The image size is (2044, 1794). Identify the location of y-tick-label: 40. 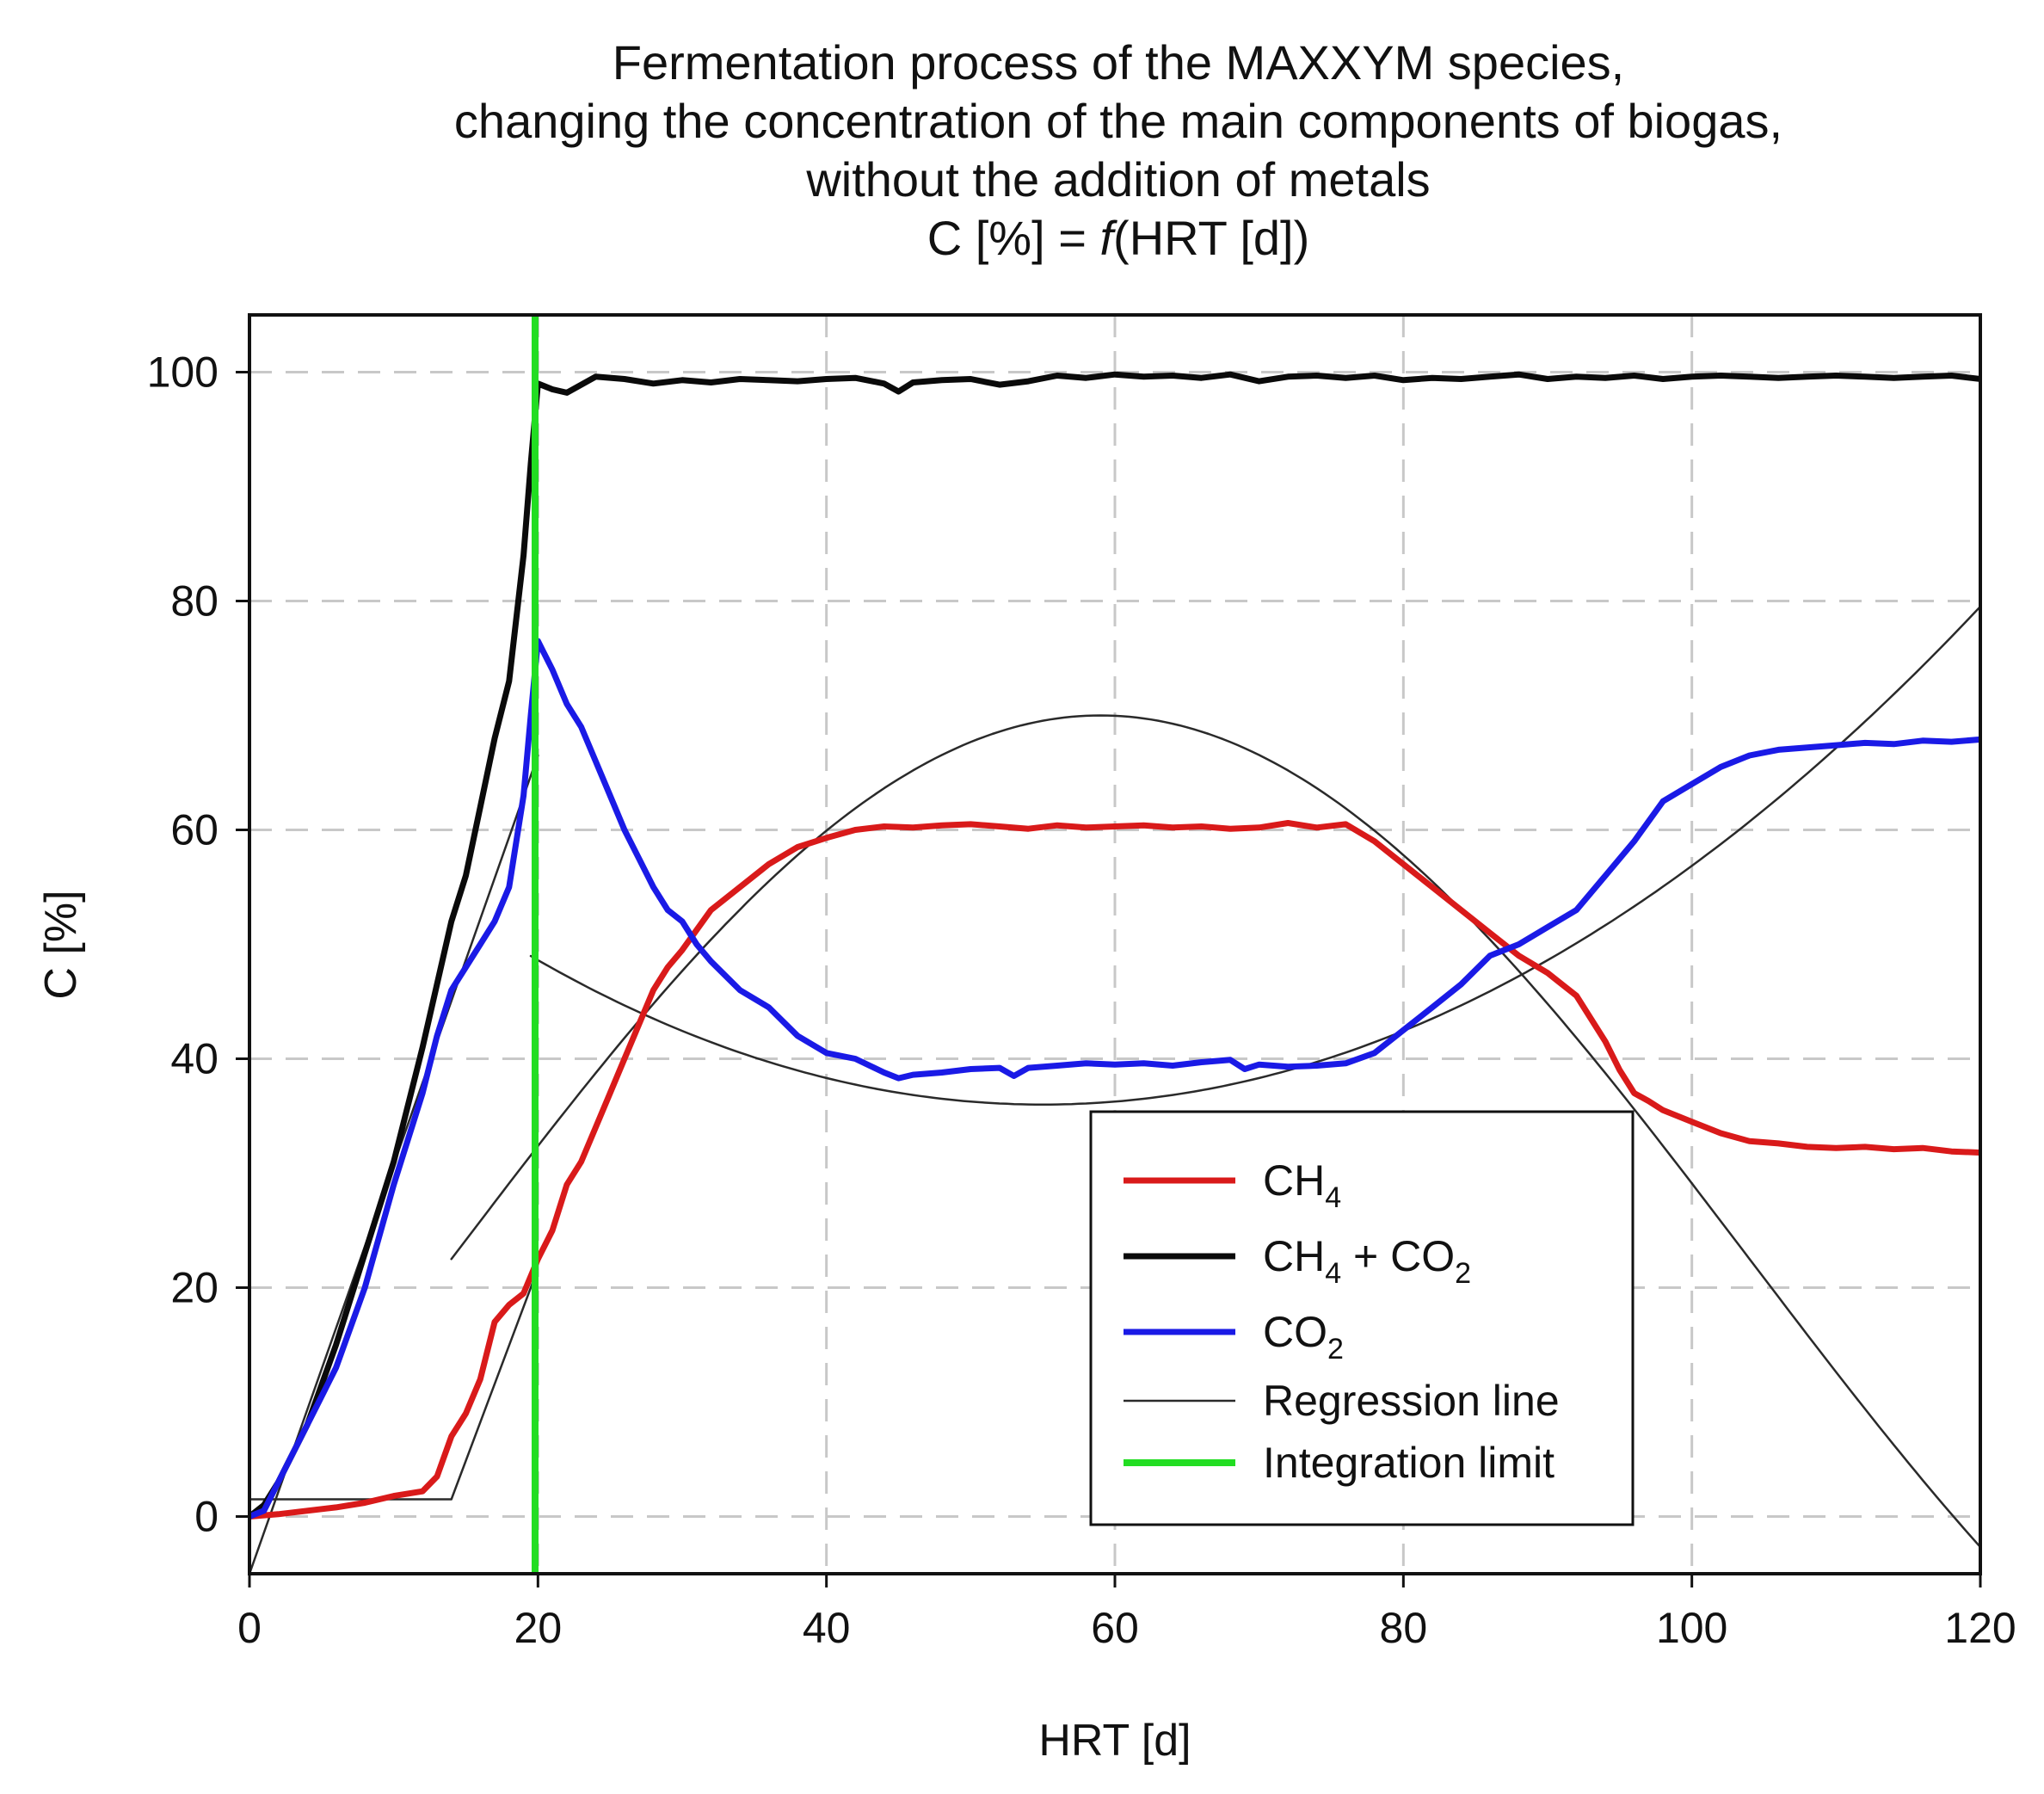
(194, 1059).